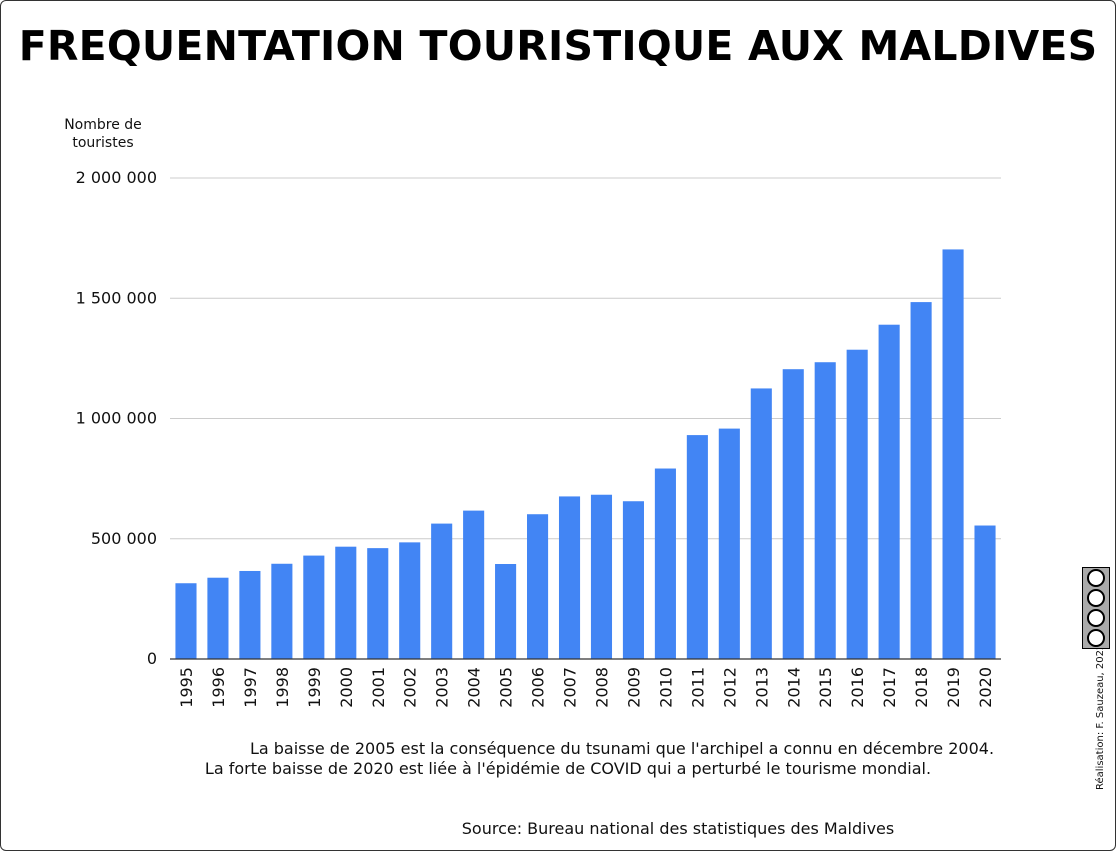 This screenshot has height=851, width=1116. I want to click on x-tick-label: 2020, so click(985, 687).